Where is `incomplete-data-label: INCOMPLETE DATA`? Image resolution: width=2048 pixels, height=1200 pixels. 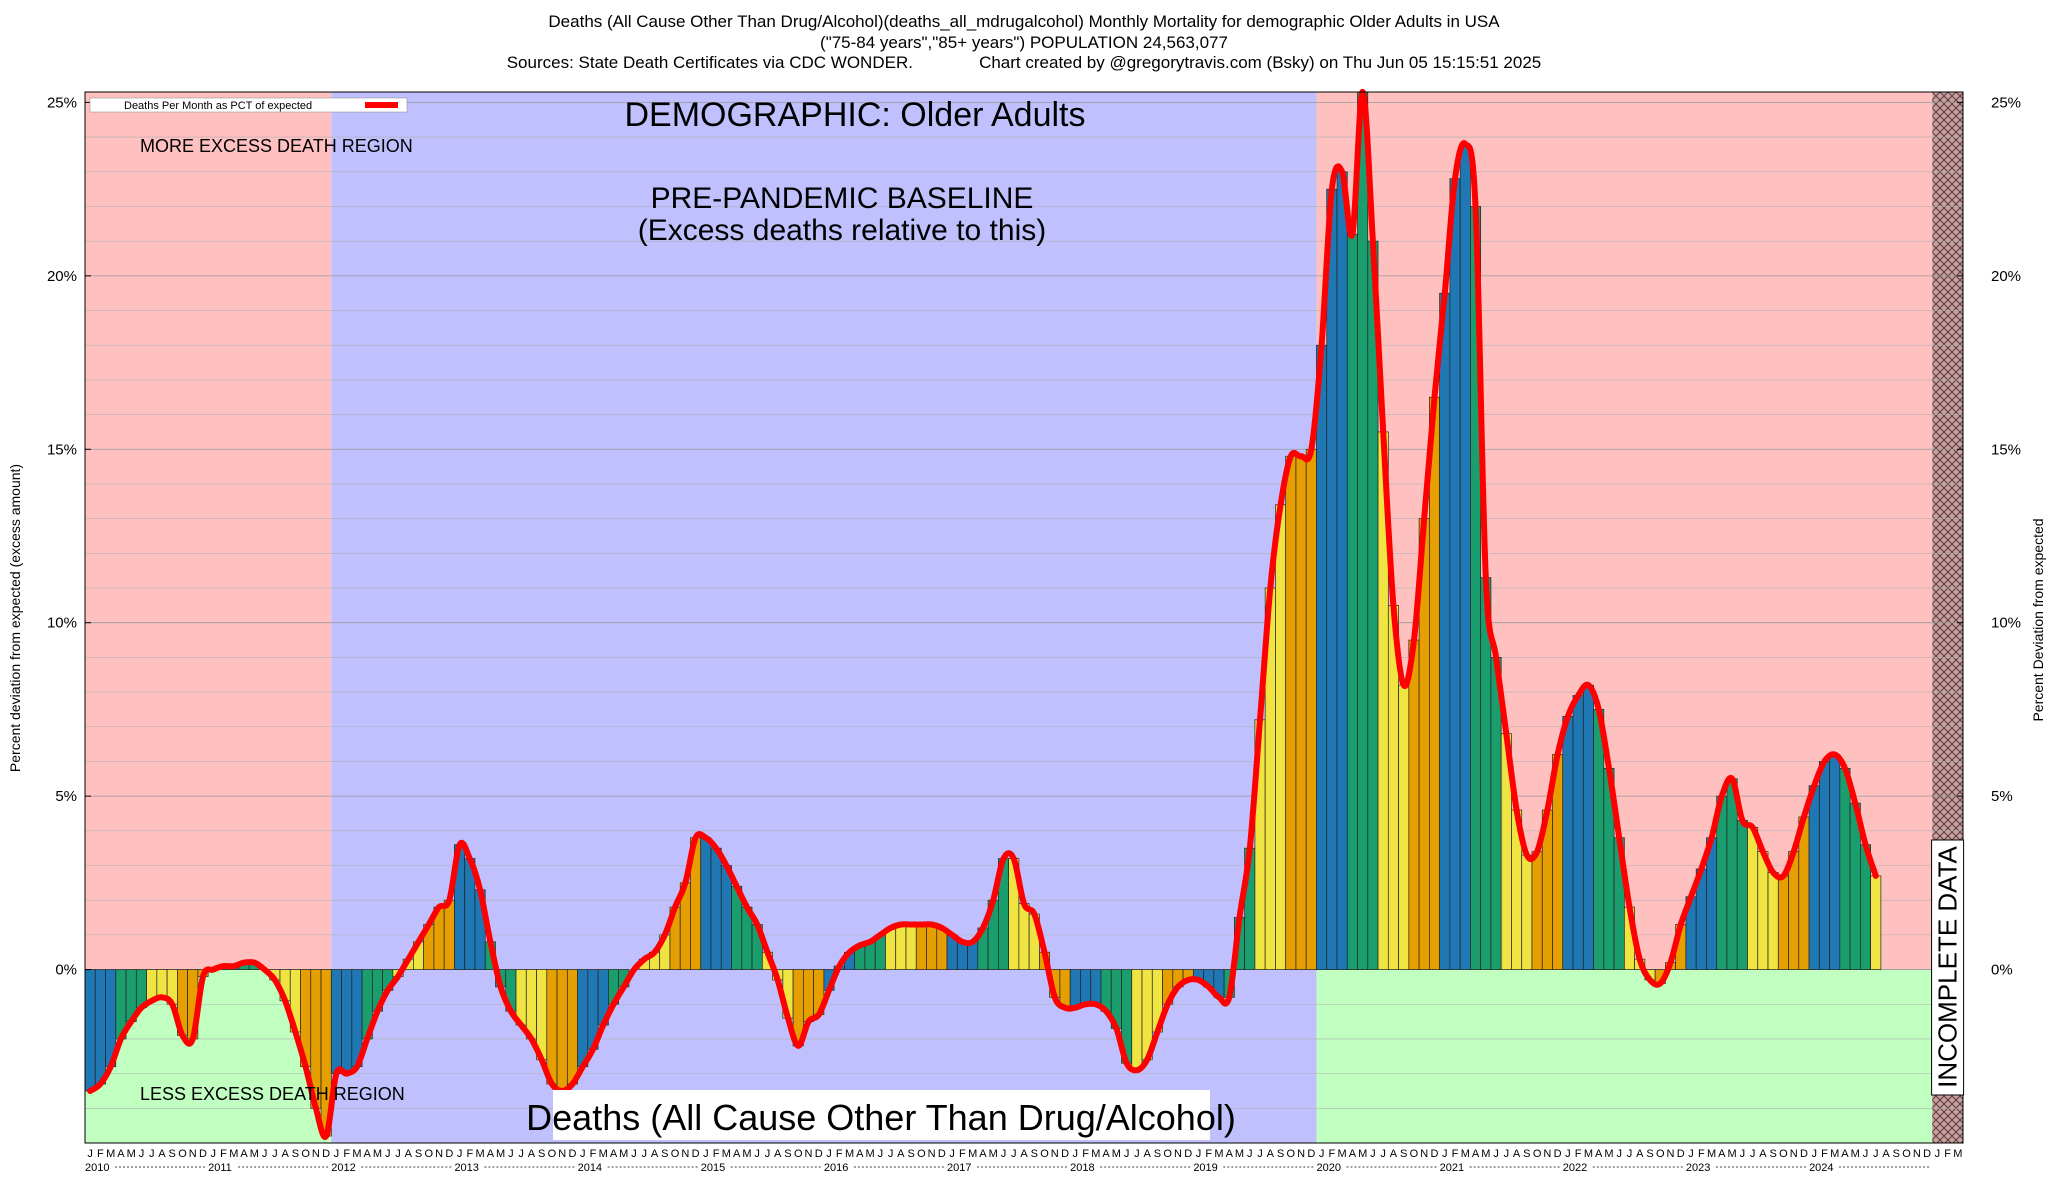
incomplete-data-label: INCOMPLETE DATA is located at coordinates (1948, 966).